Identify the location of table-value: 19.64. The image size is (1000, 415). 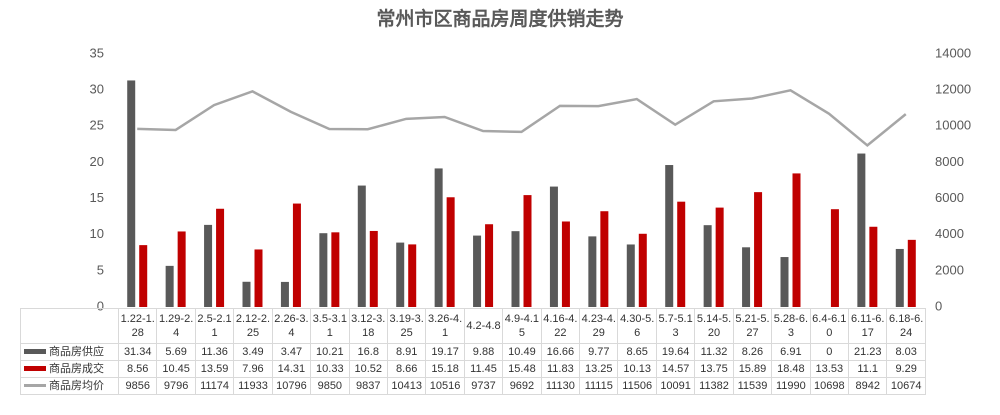
(675, 352).